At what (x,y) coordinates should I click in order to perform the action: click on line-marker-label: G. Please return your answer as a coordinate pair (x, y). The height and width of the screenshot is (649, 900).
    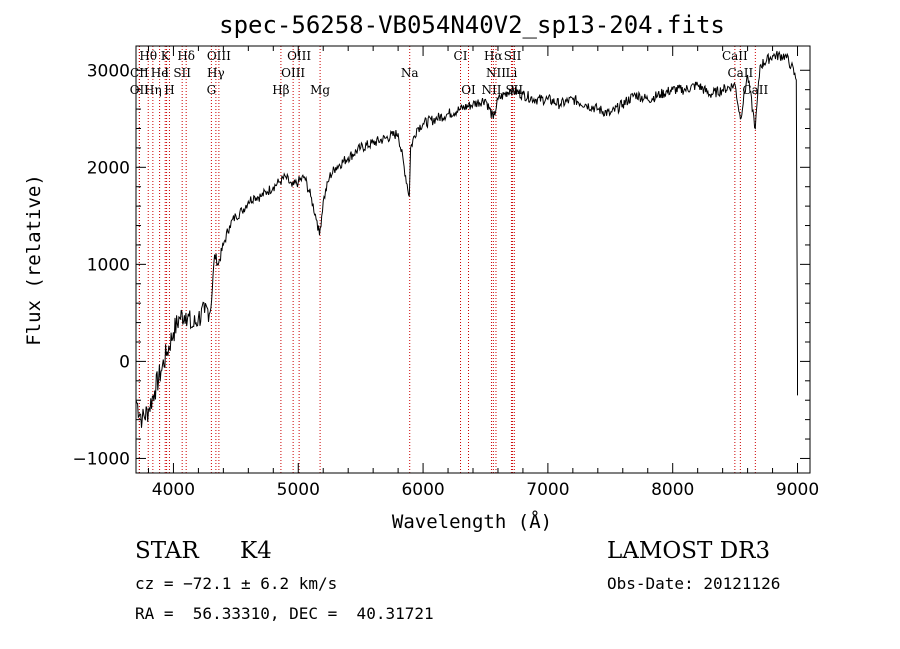
    Looking at the image, I should click on (212, 90).